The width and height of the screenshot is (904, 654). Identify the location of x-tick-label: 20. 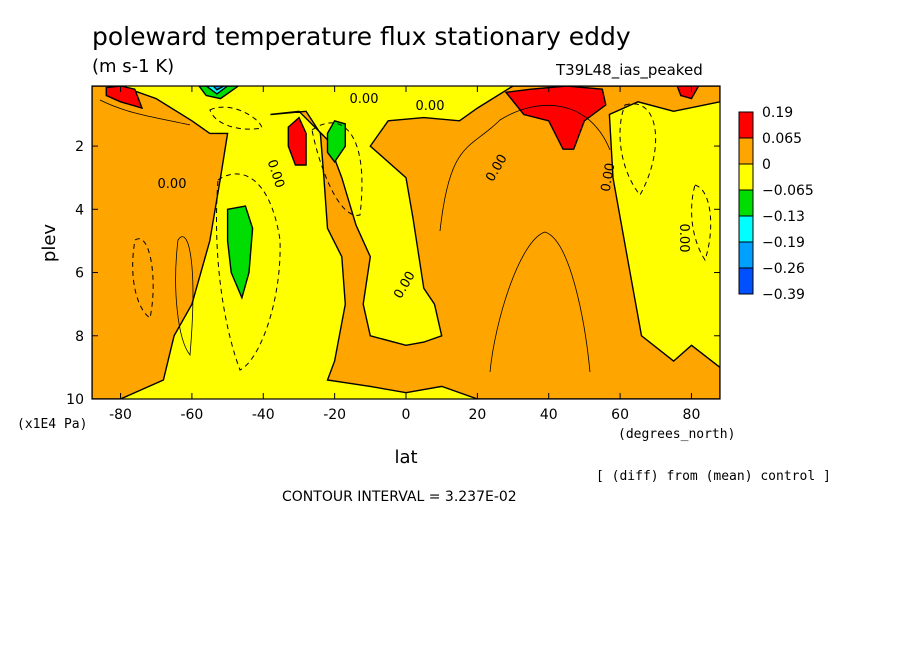
(477, 415).